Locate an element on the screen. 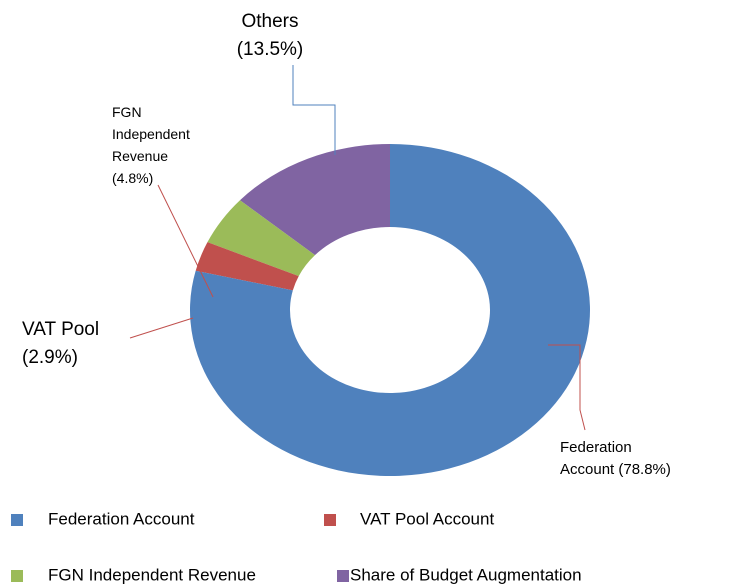  label-line: (2.9%) is located at coordinates (50, 357).